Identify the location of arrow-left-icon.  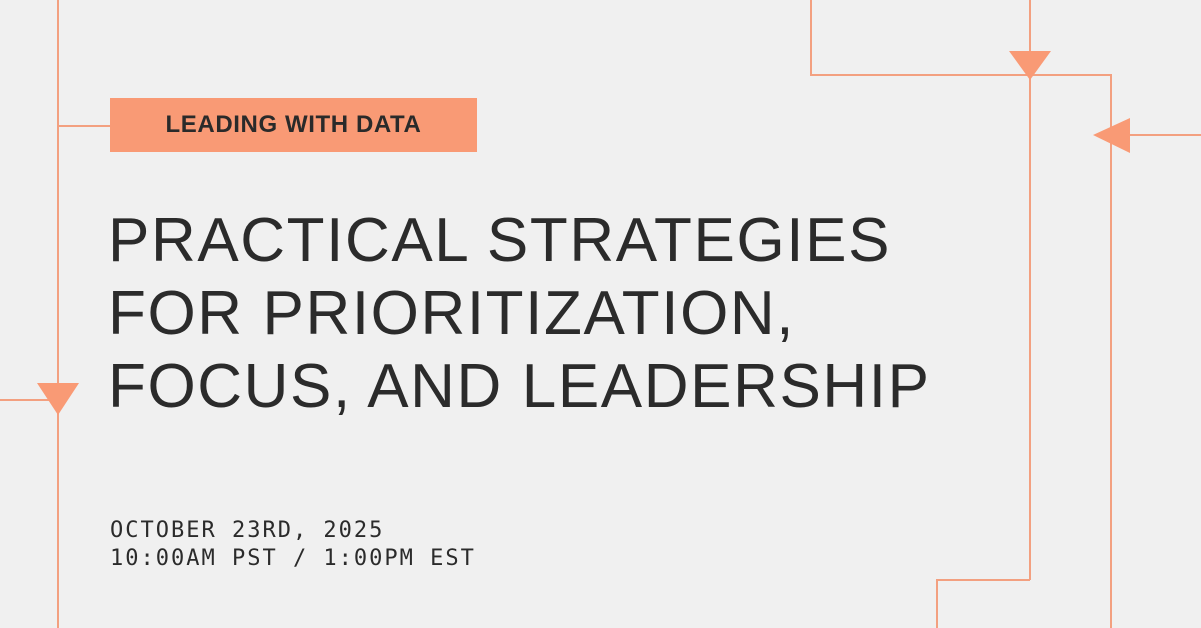
(1111, 135).